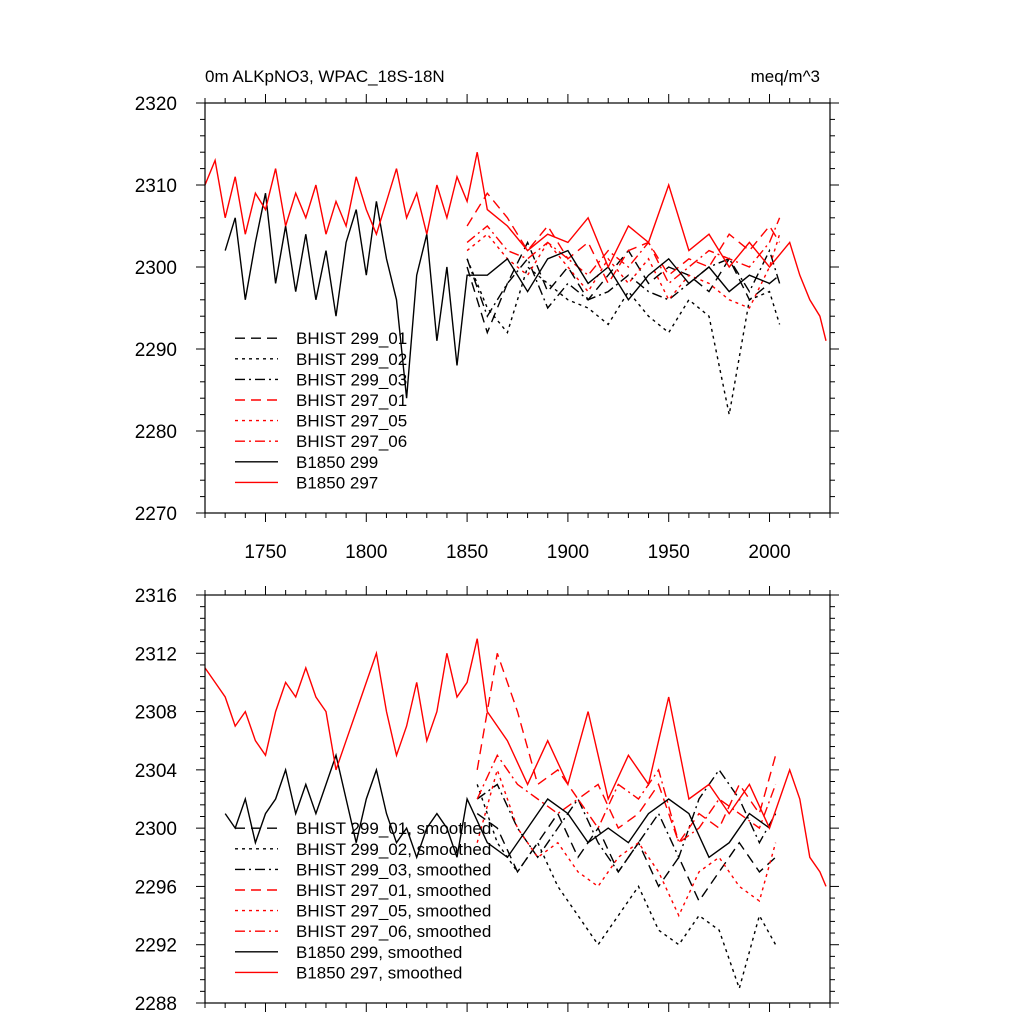  What do you see at coordinates (393, 931) in the screenshot?
I see `legend-label: BHIST 297_06, smoothed` at bounding box center [393, 931].